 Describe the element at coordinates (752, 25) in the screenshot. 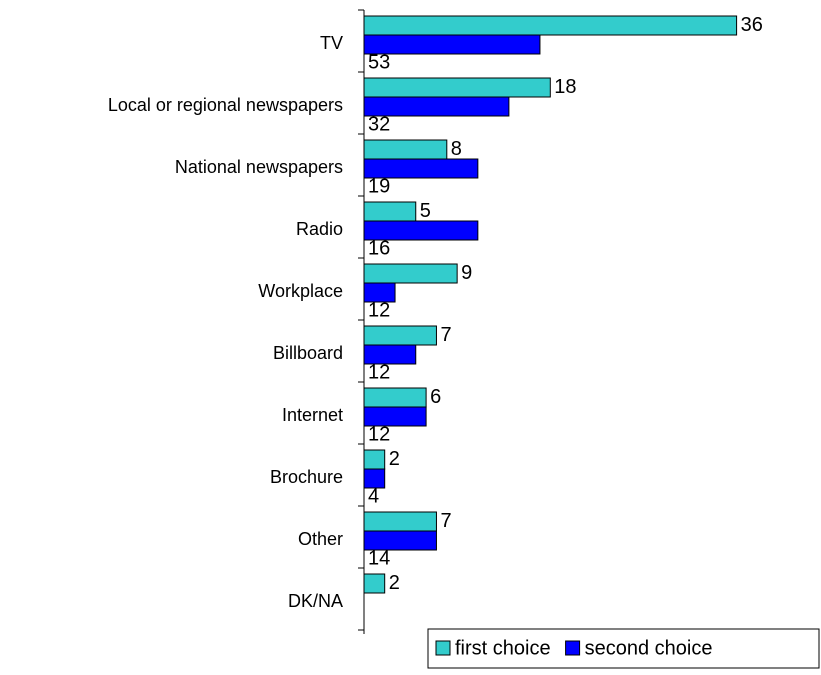

I see `value-label: 36` at that location.